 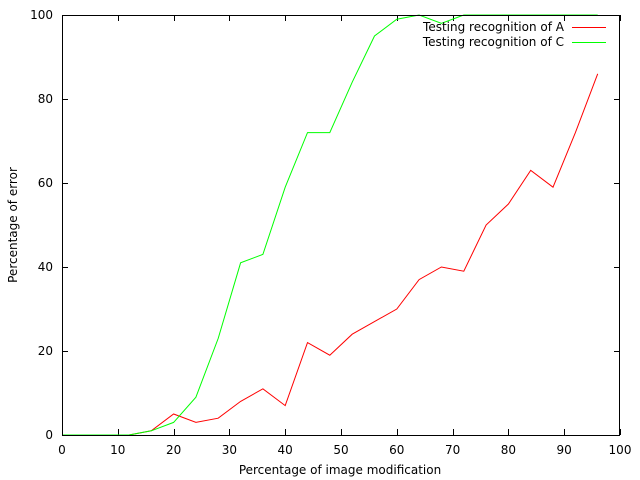 What do you see at coordinates (173, 450) in the screenshot?
I see `x-tick-label: 20` at bounding box center [173, 450].